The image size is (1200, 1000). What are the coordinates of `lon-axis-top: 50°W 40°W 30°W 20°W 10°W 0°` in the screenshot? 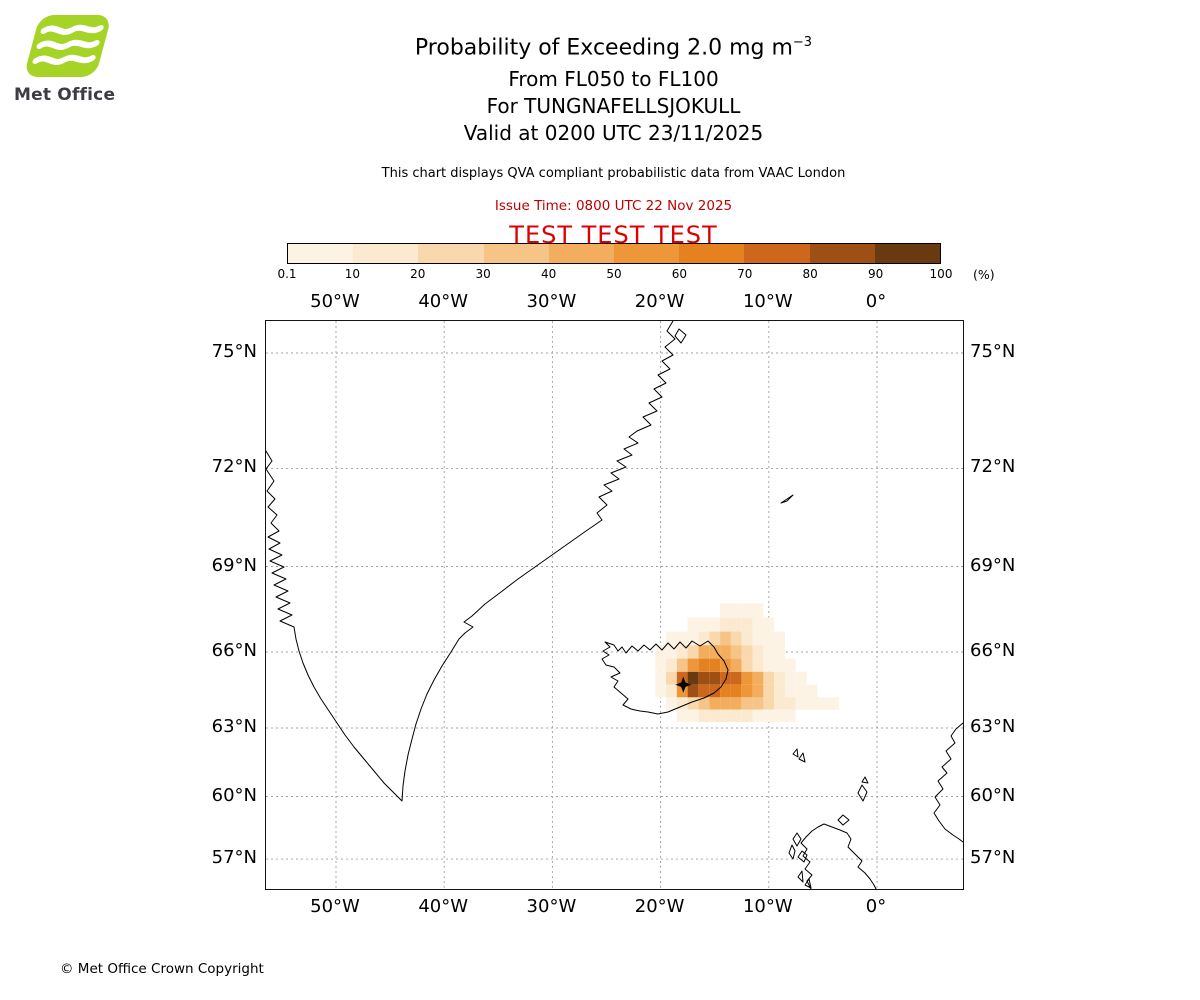 It's located at (613, 303).